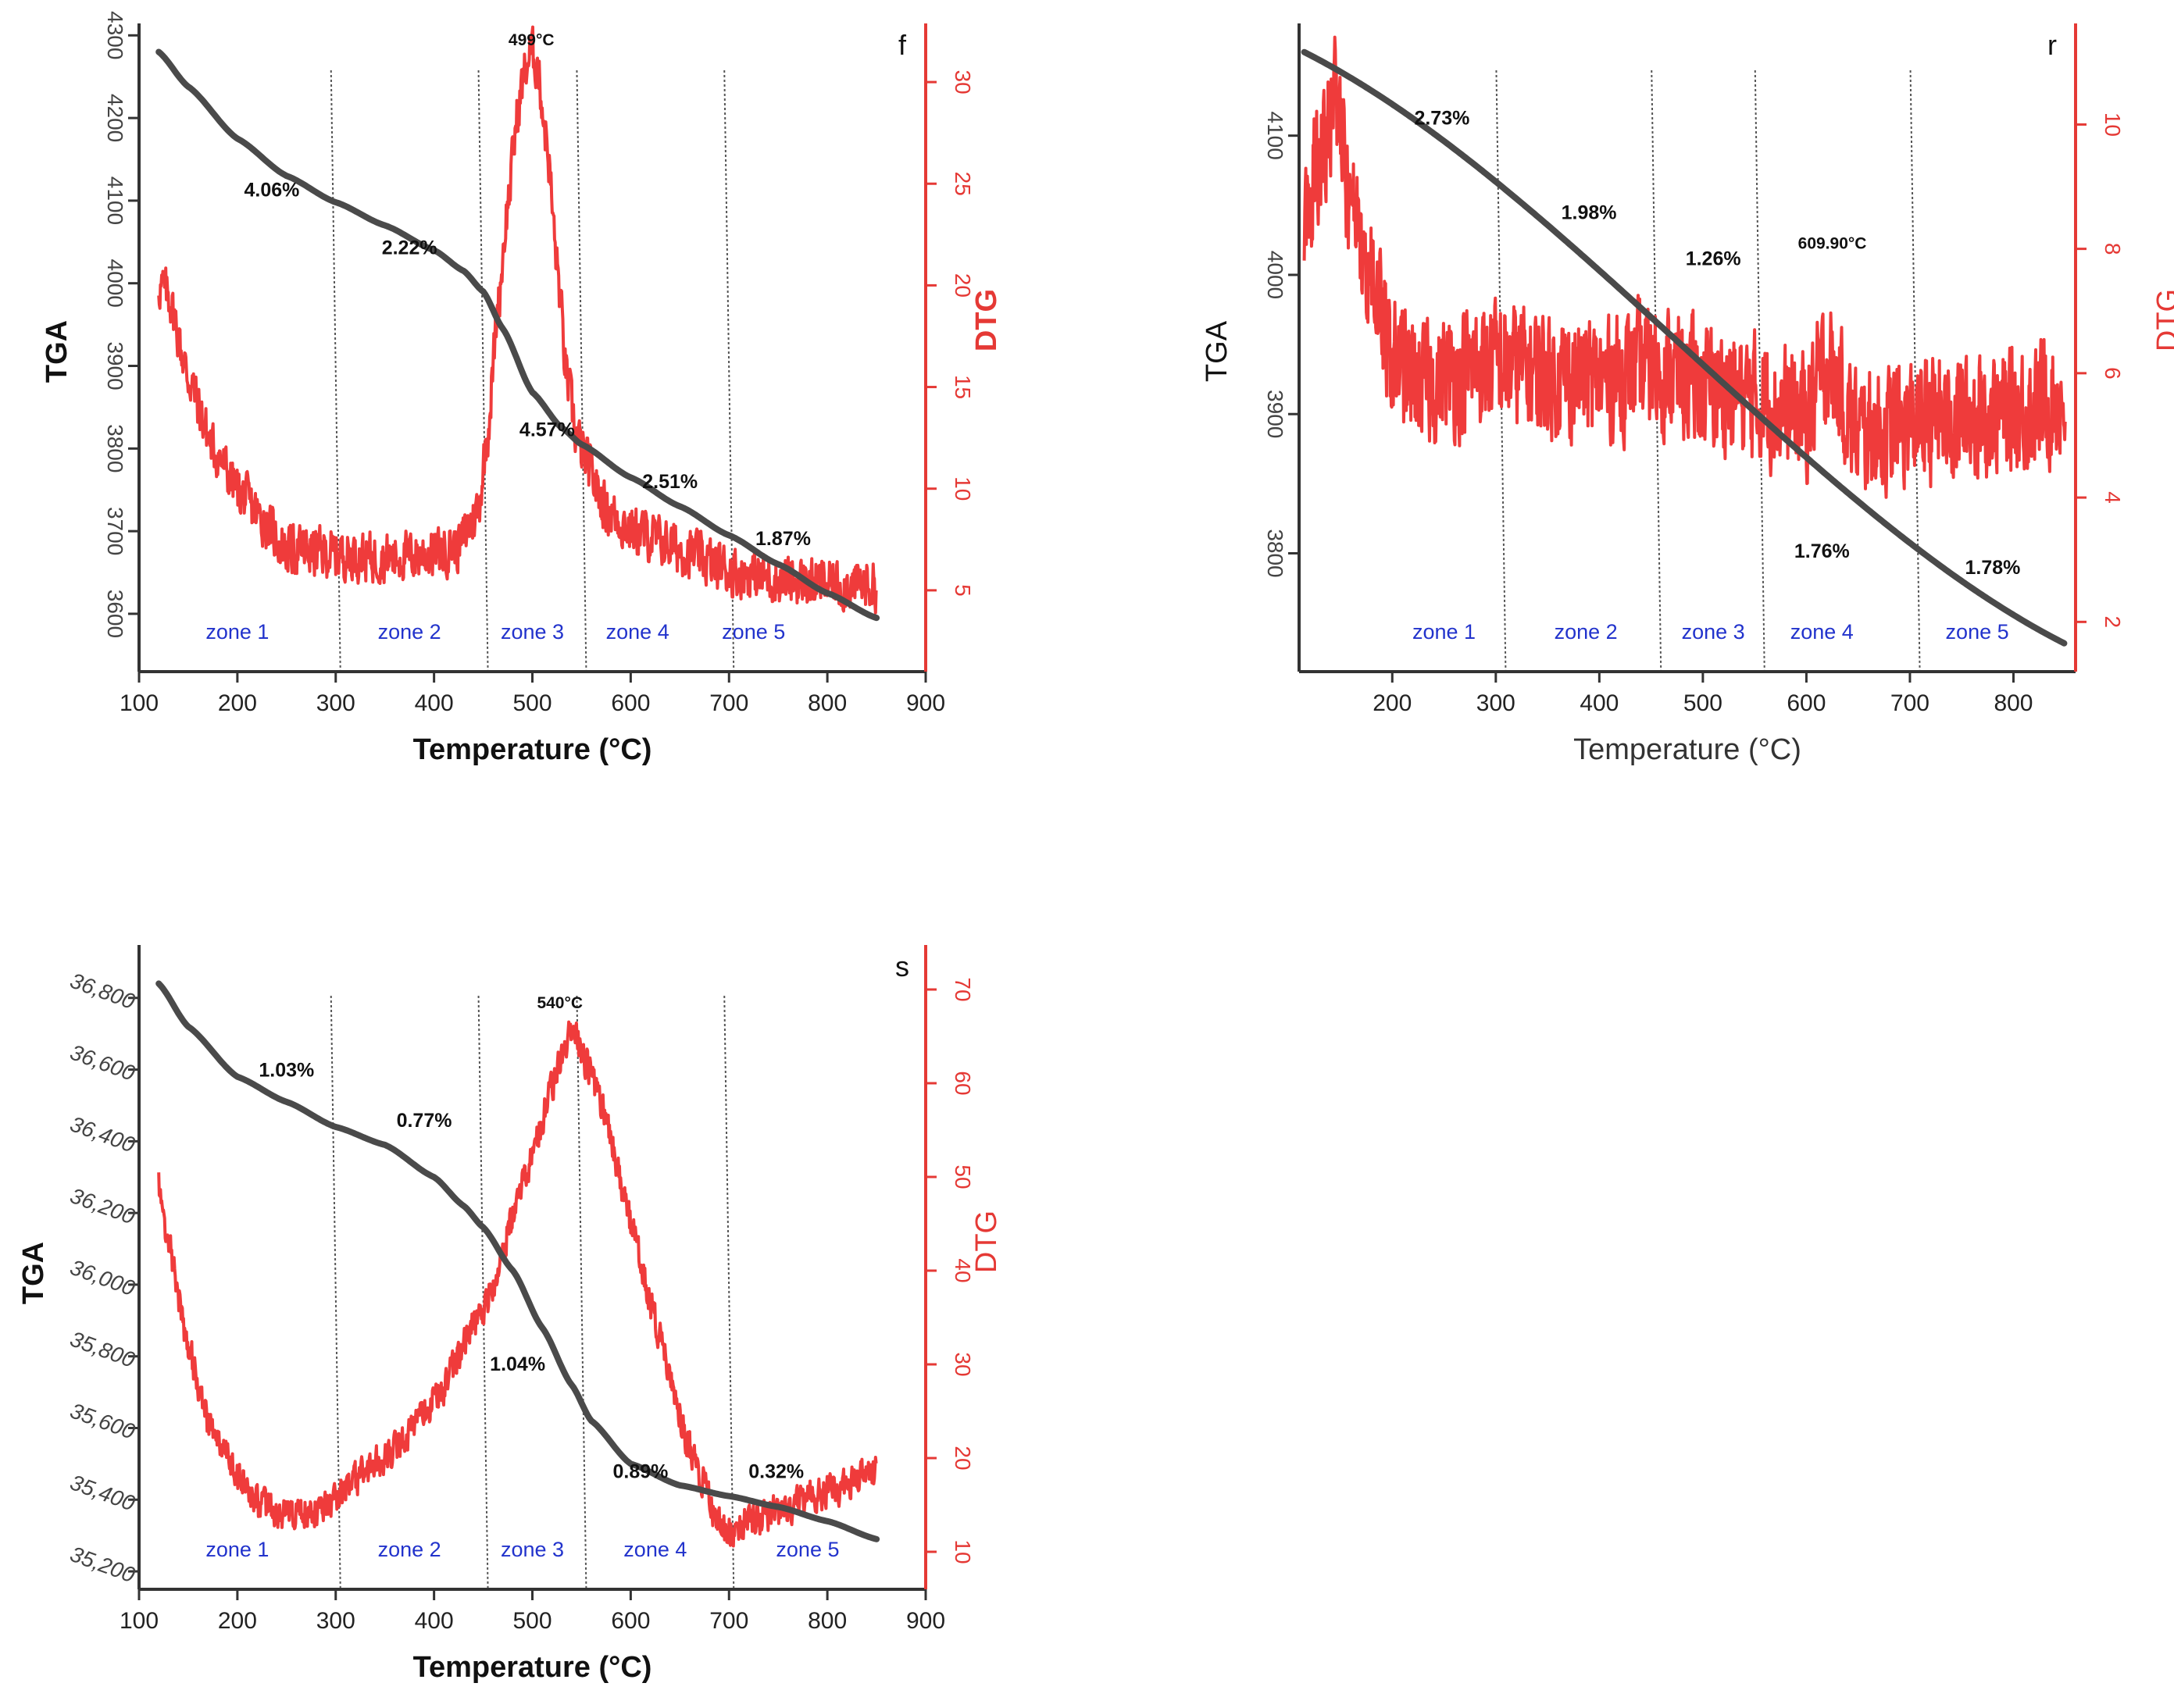  What do you see at coordinates (1275, 136) in the screenshot?
I see `y-tick-label-r-4100: 4100` at bounding box center [1275, 136].